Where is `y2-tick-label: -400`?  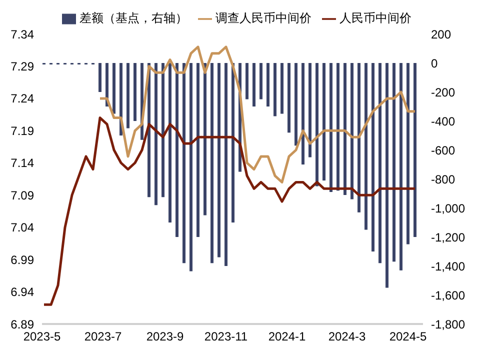
y2-tick-label: -400 is located at coordinates (443, 121).